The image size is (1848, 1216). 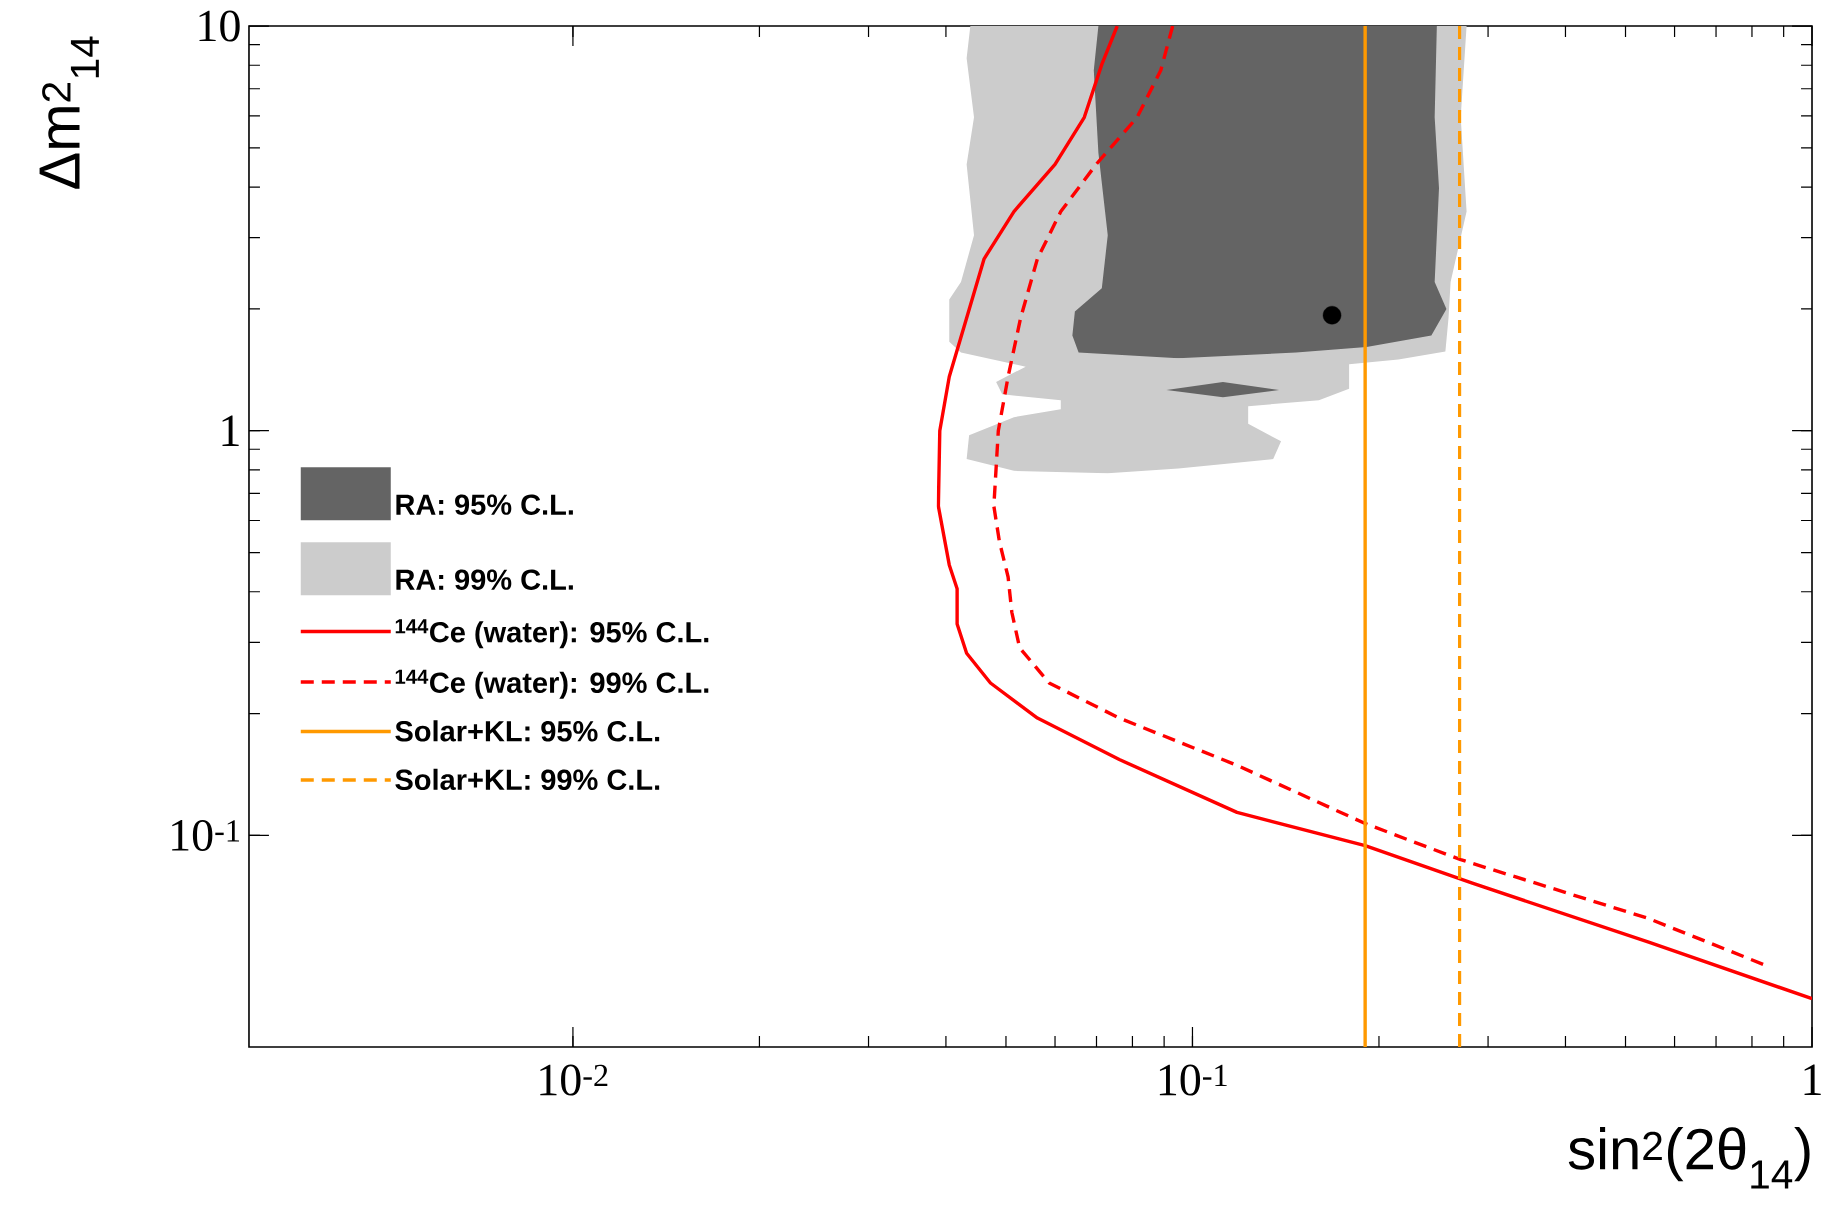 What do you see at coordinates (219, 26) in the screenshot?
I see `y-tick-label: 10` at bounding box center [219, 26].